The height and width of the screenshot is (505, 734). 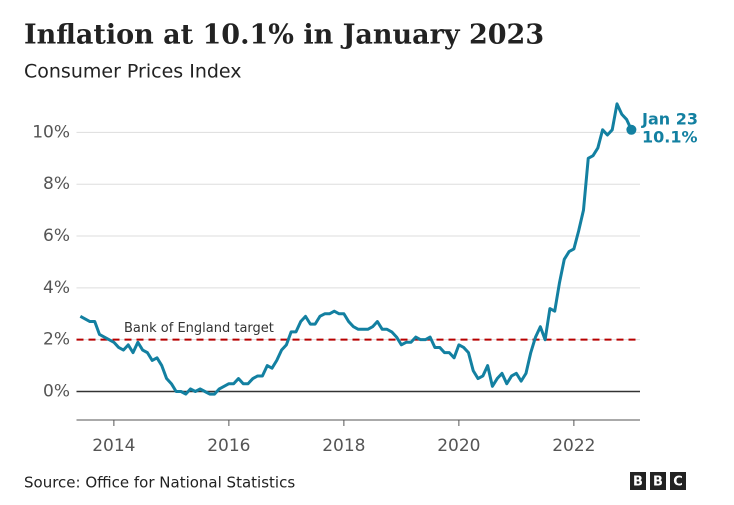 What do you see at coordinates (56, 391) in the screenshot?
I see `y-tick-label: 0%` at bounding box center [56, 391].